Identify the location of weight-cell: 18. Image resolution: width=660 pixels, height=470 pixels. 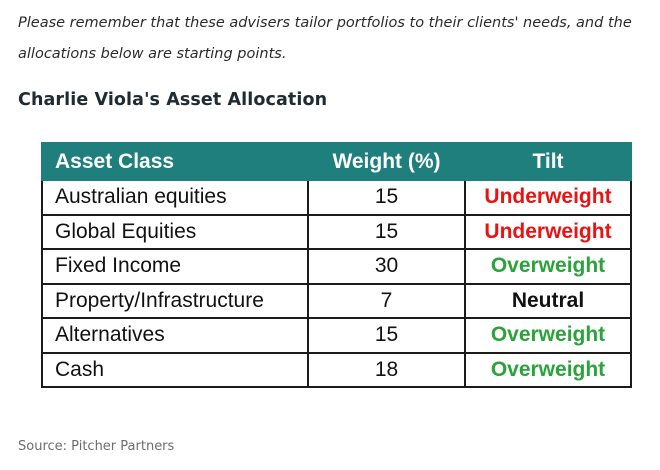
(386, 369).